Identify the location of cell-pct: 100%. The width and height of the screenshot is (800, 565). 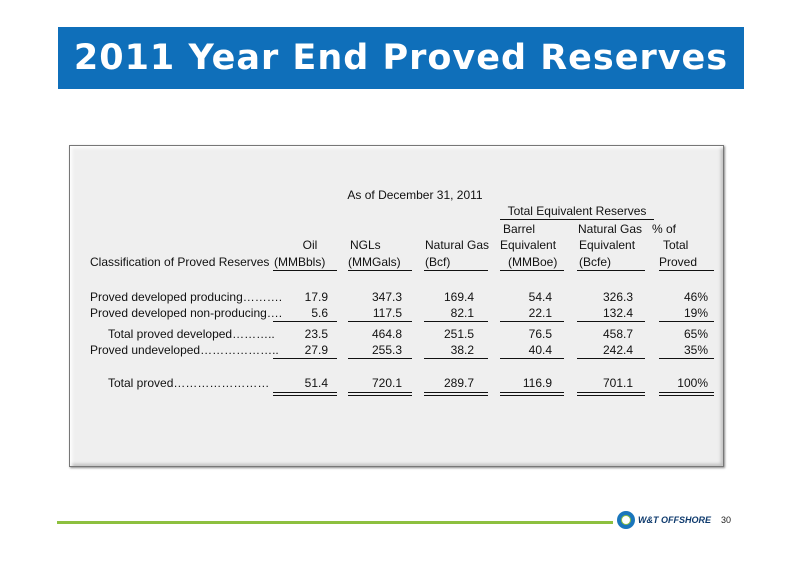
(692, 383).